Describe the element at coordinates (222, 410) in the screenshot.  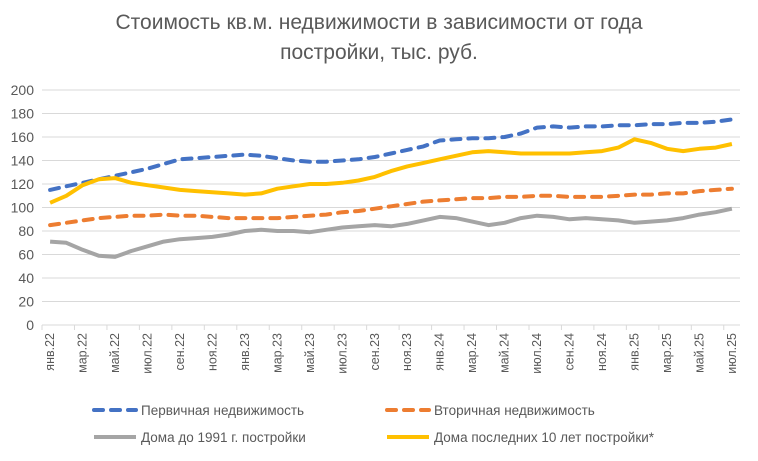
I see `legend-label: Первичная недвижимость` at that location.